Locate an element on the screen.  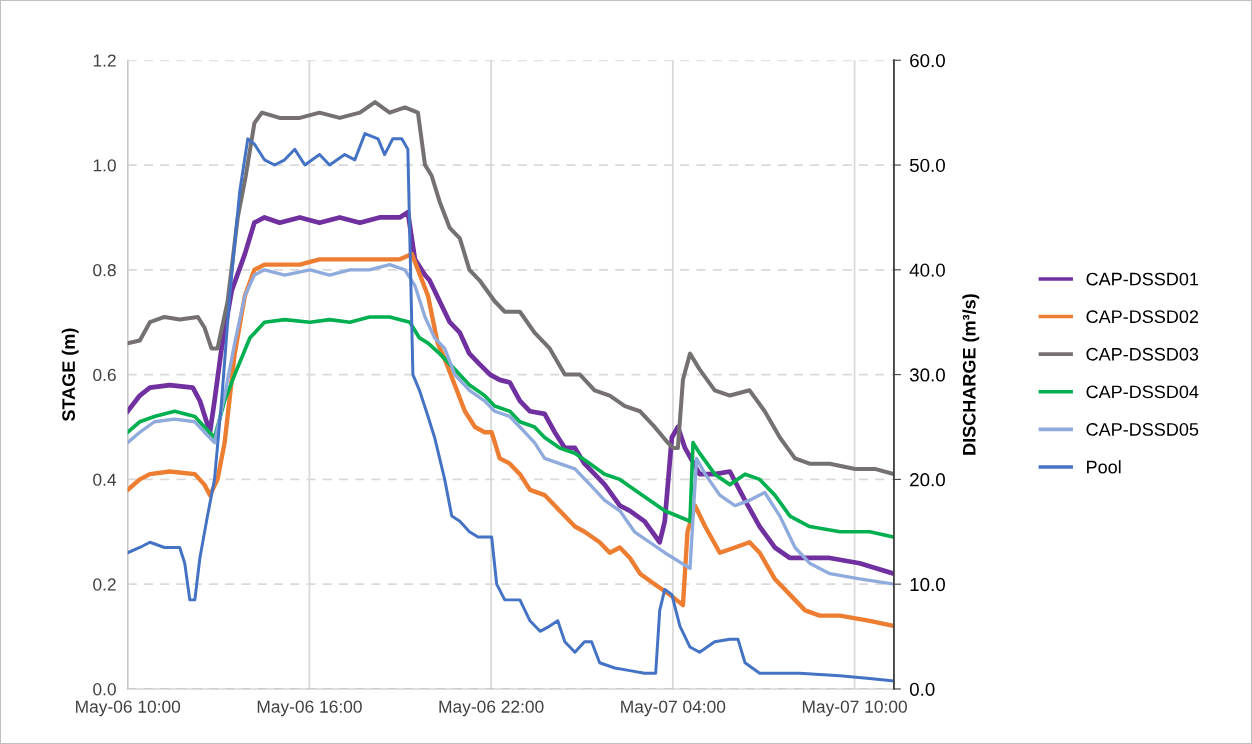
y-tick-label: 0.6 is located at coordinates (104, 375).